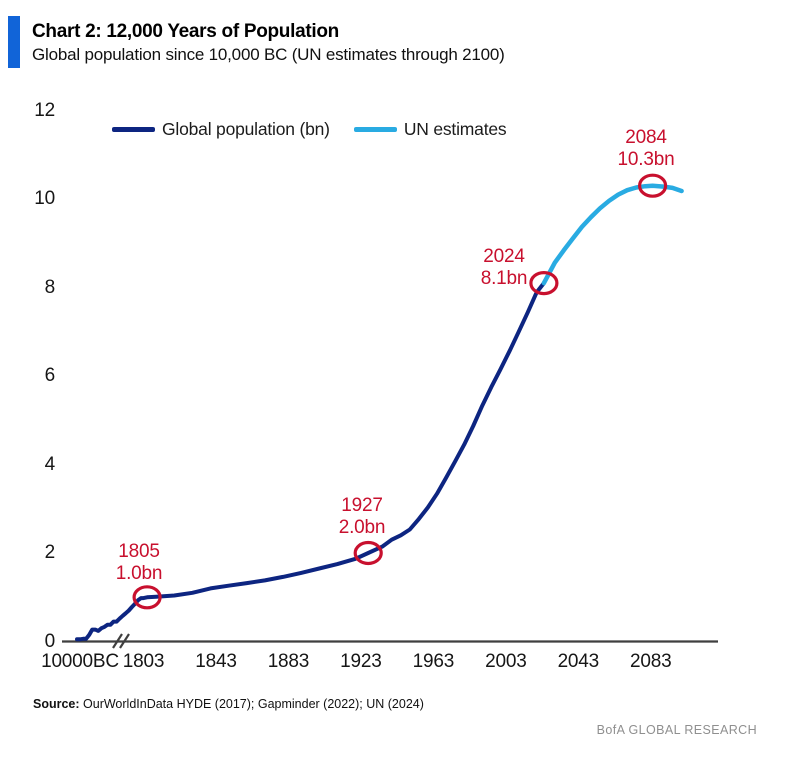  Describe the element at coordinates (50, 287) in the screenshot. I see `y-tick-label-8: 8` at that location.